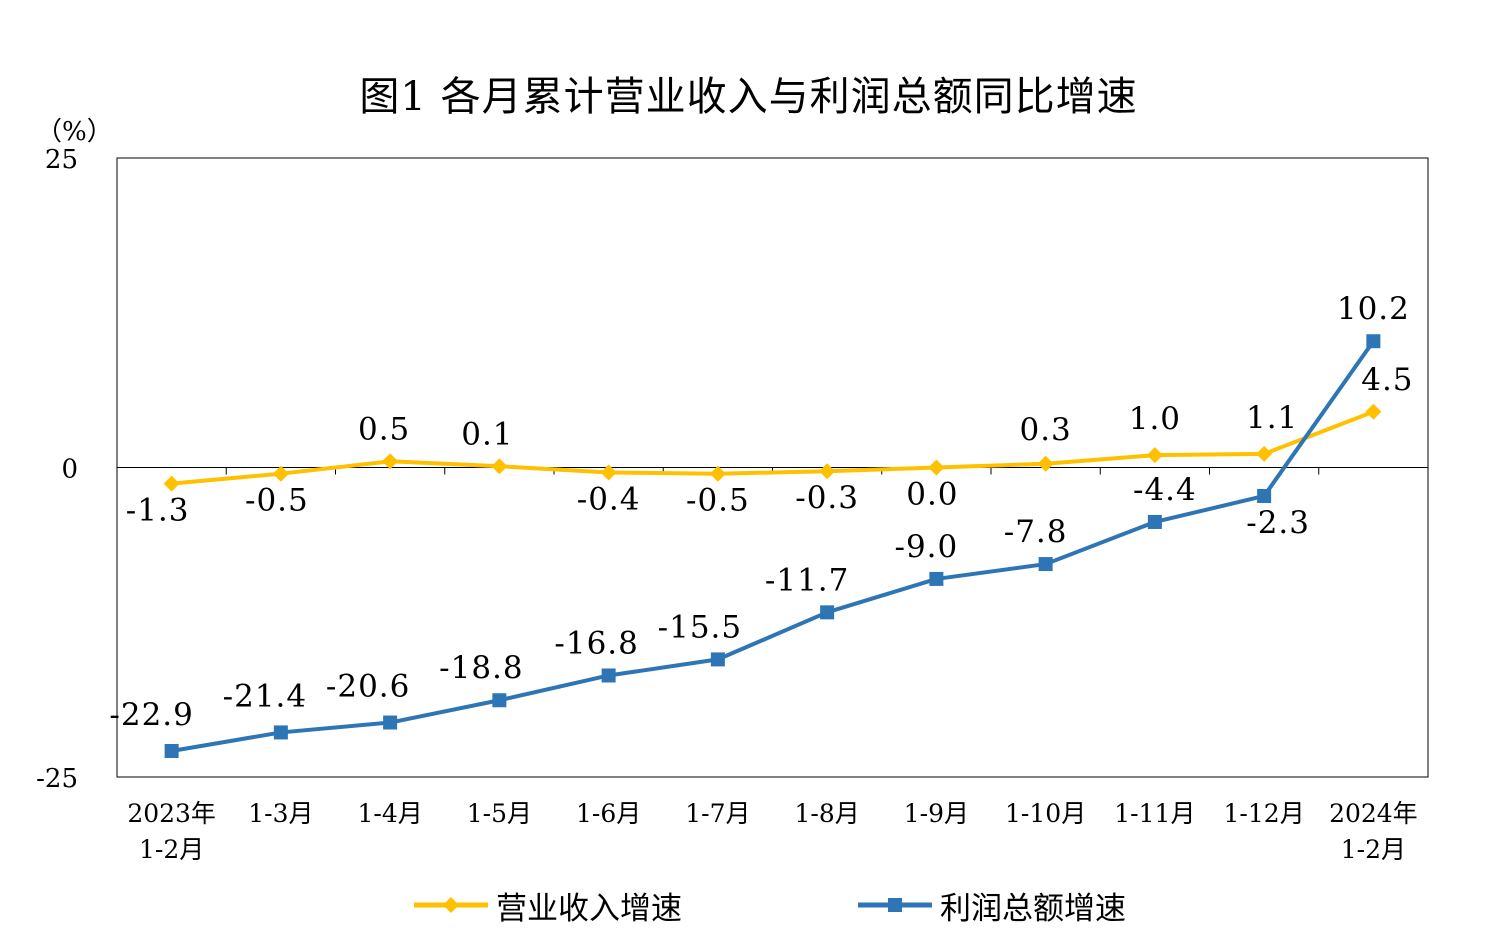 The height and width of the screenshot is (943, 1497). What do you see at coordinates (1278, 523) in the screenshot?
I see `data-label: -2.3` at bounding box center [1278, 523].